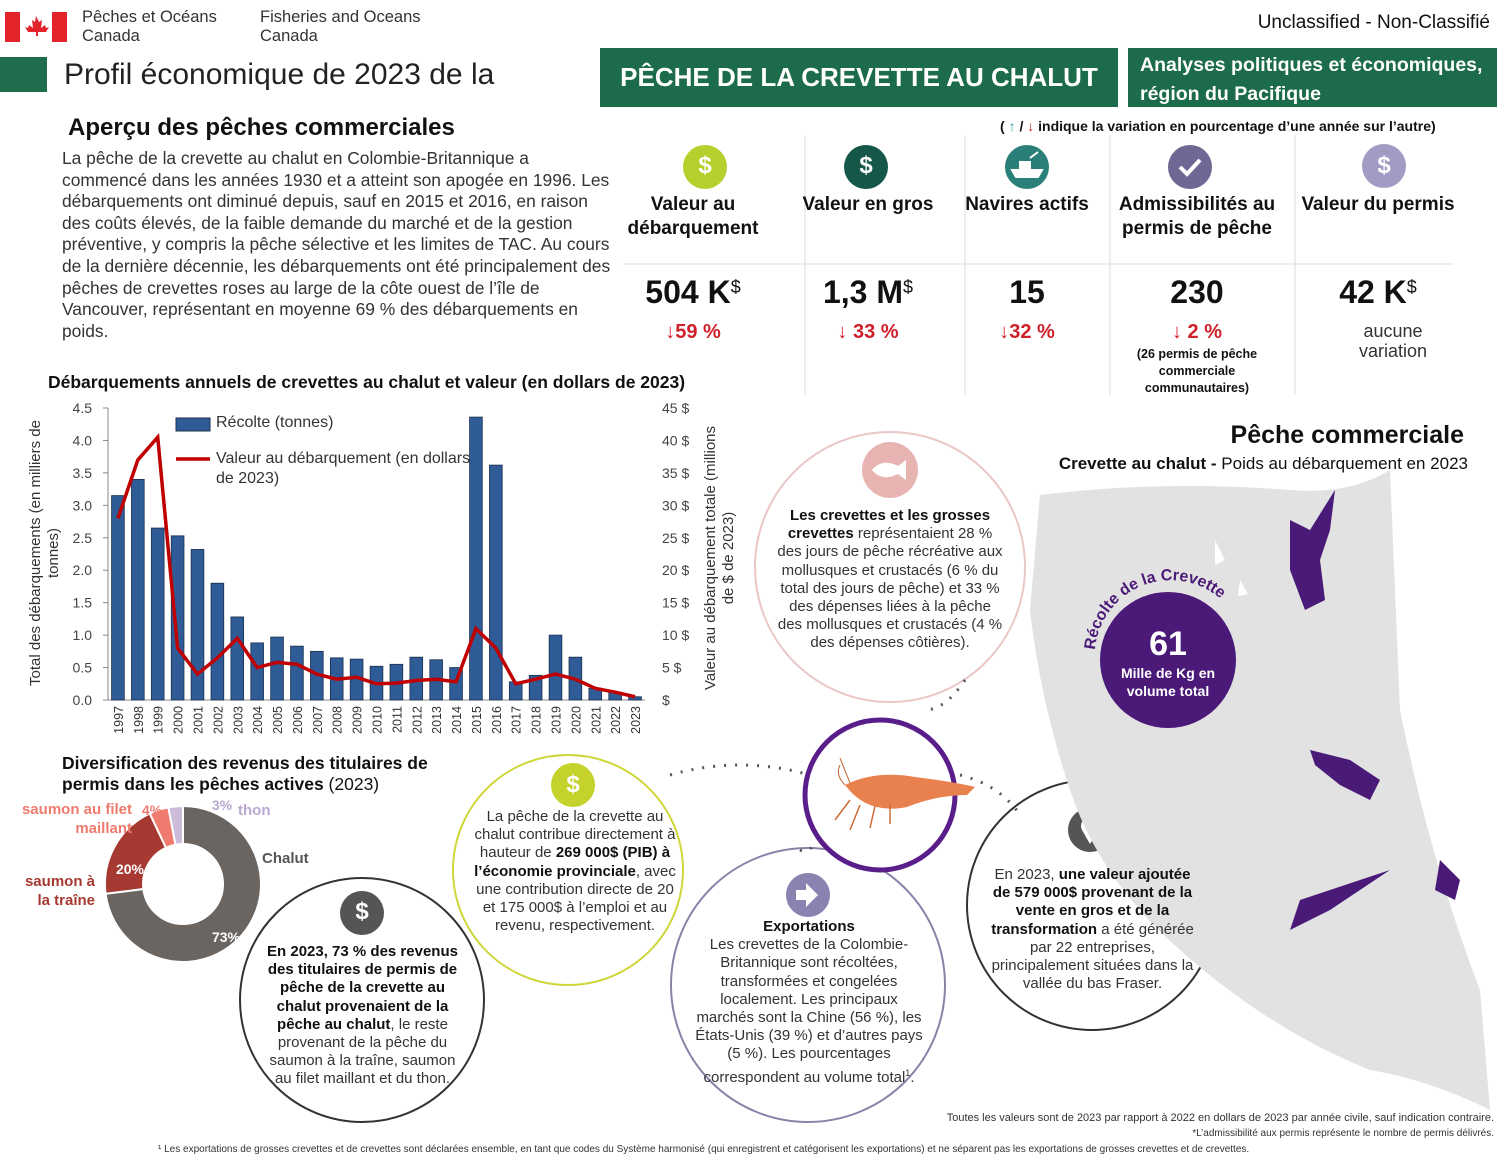 The height and width of the screenshot is (1159, 1500). Describe the element at coordinates (1197, 292) in the screenshot. I see `metric-value-text: 230` at that location.